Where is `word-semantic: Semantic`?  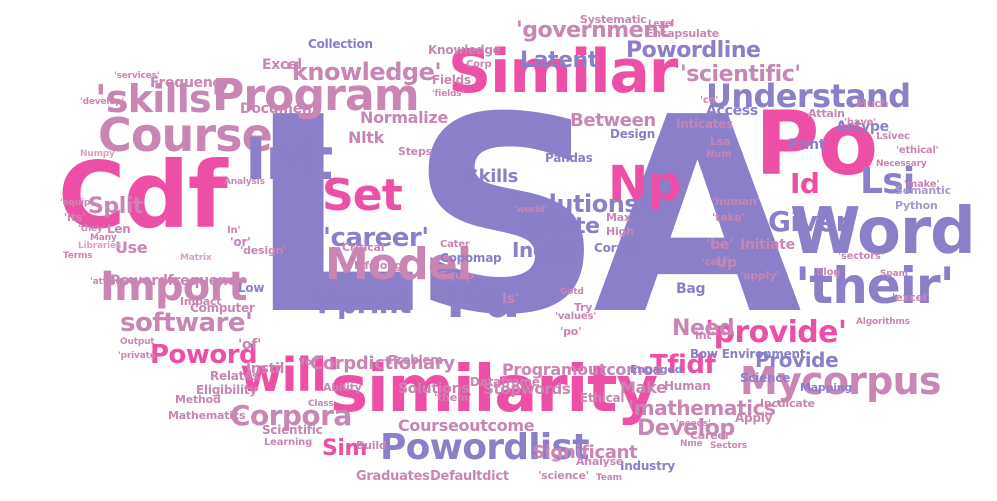 word-semantic: Semantic is located at coordinates (923, 190).